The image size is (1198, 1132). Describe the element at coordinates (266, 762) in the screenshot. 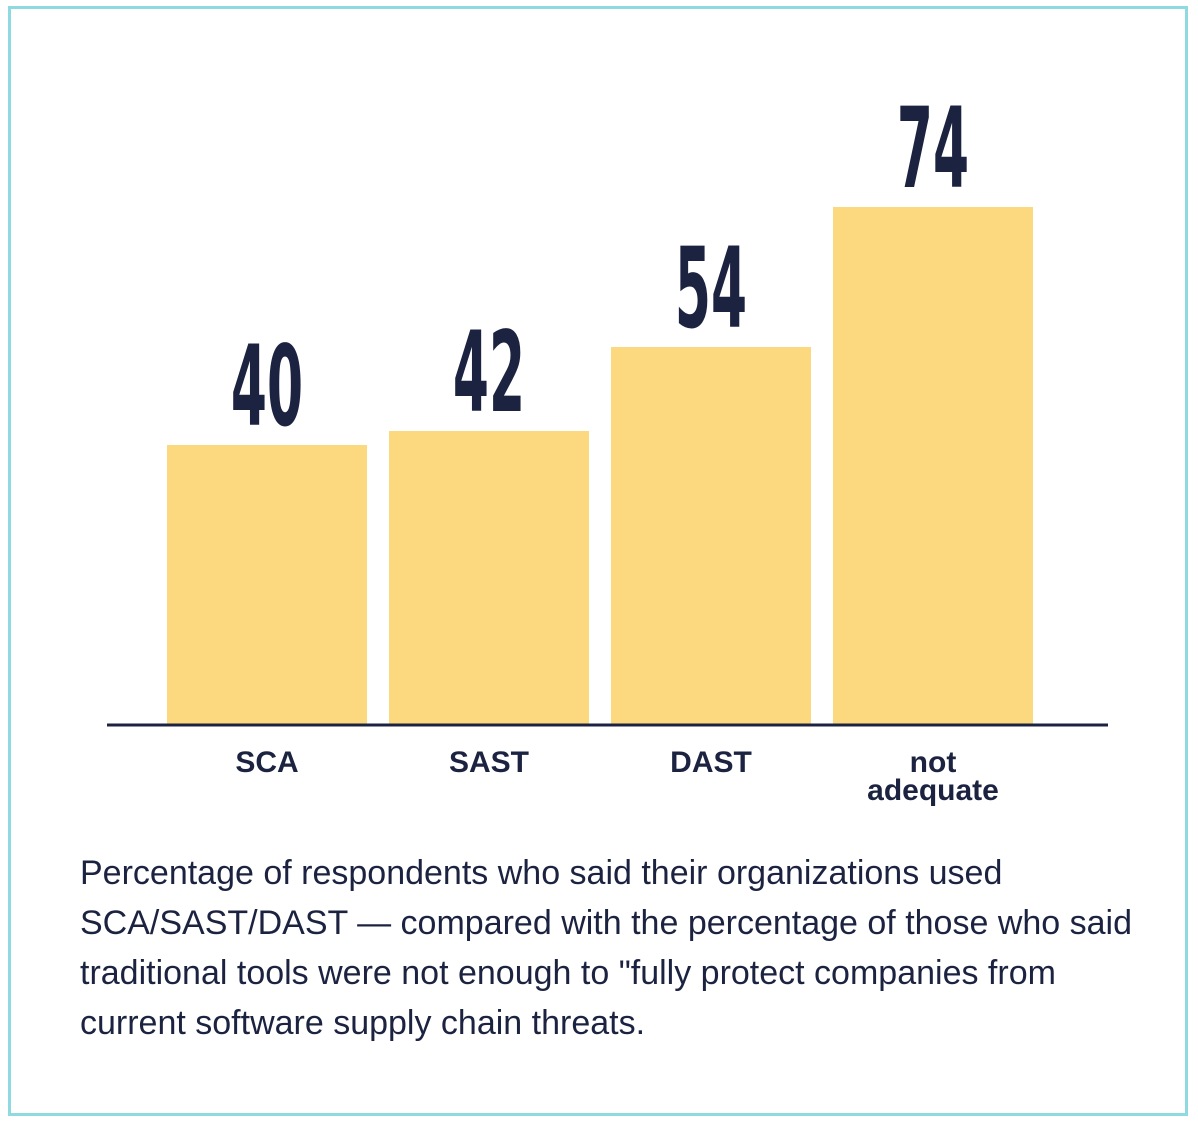

I see `category-label: SCA` at that location.